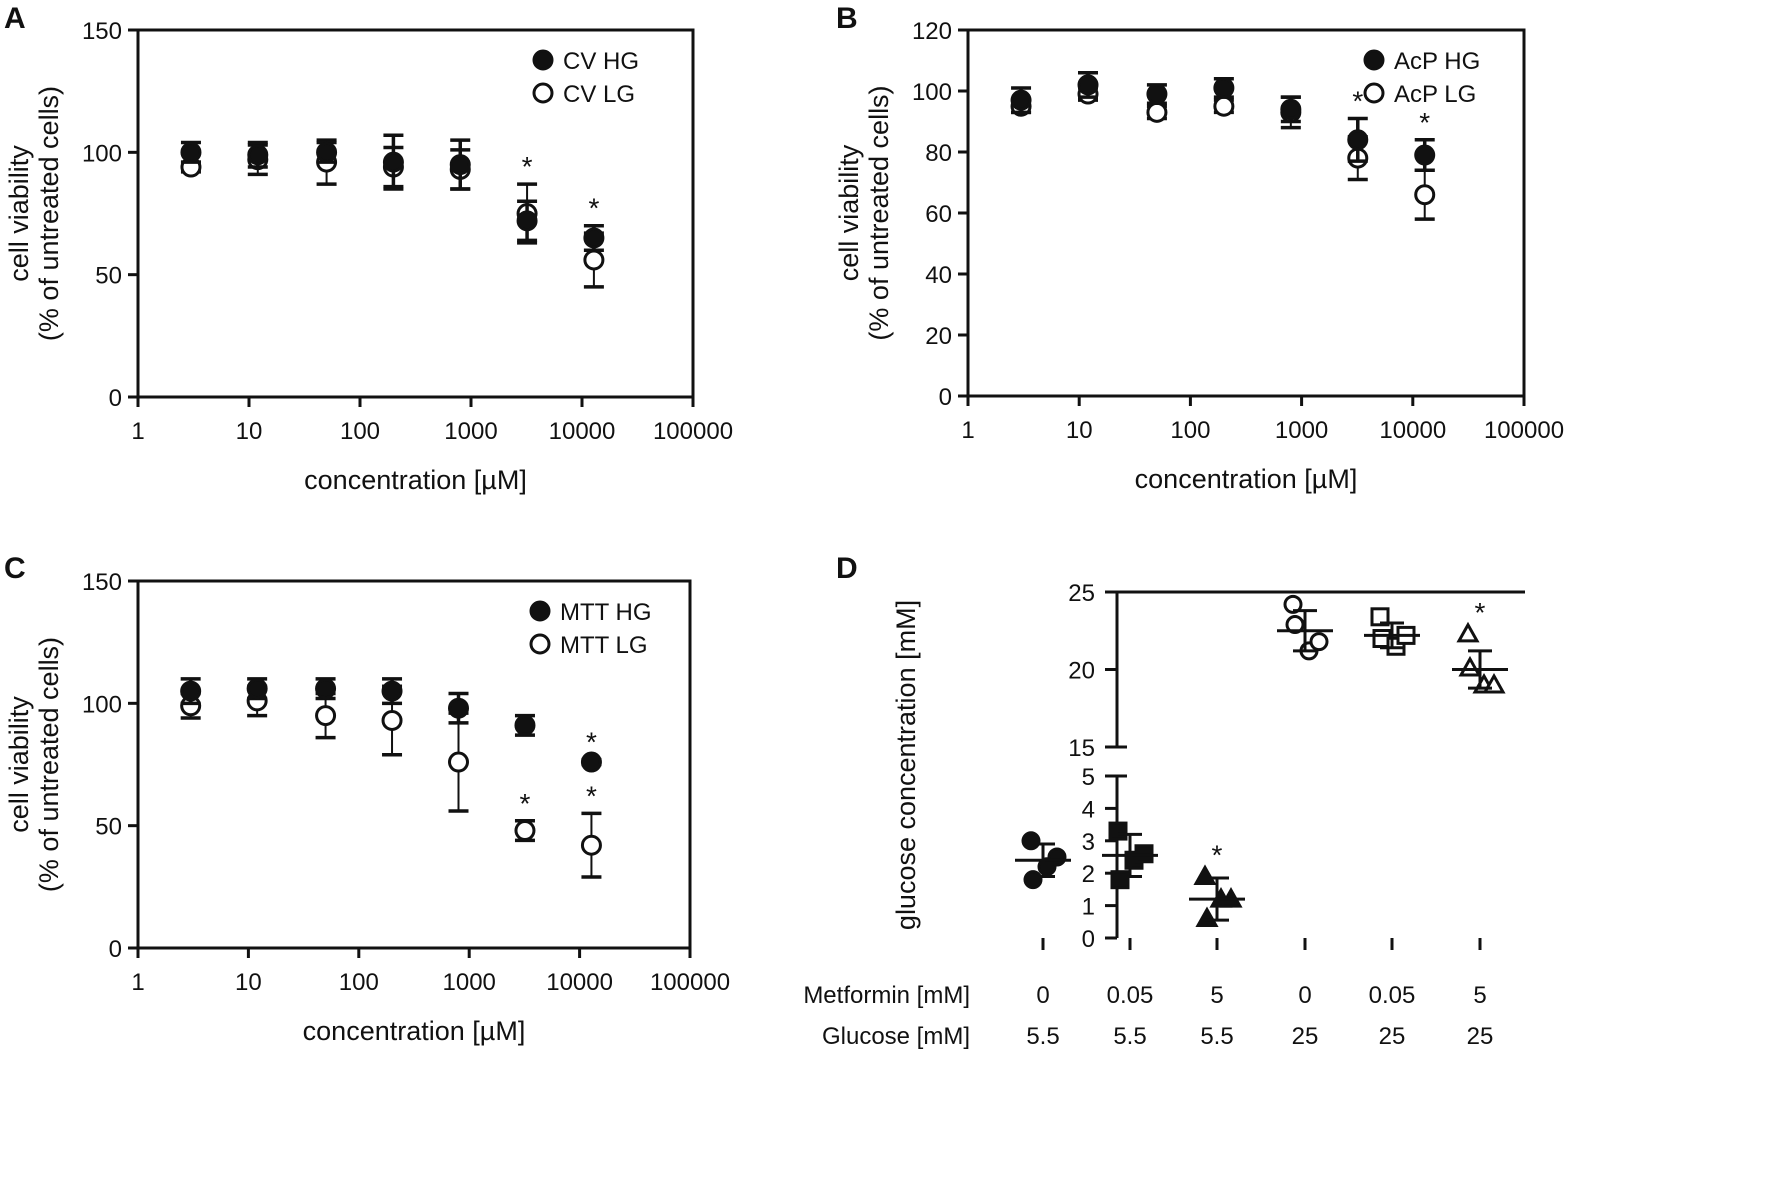 The height and width of the screenshot is (1193, 1772). I want to click on y-tick-label: 3, so click(1088, 842).